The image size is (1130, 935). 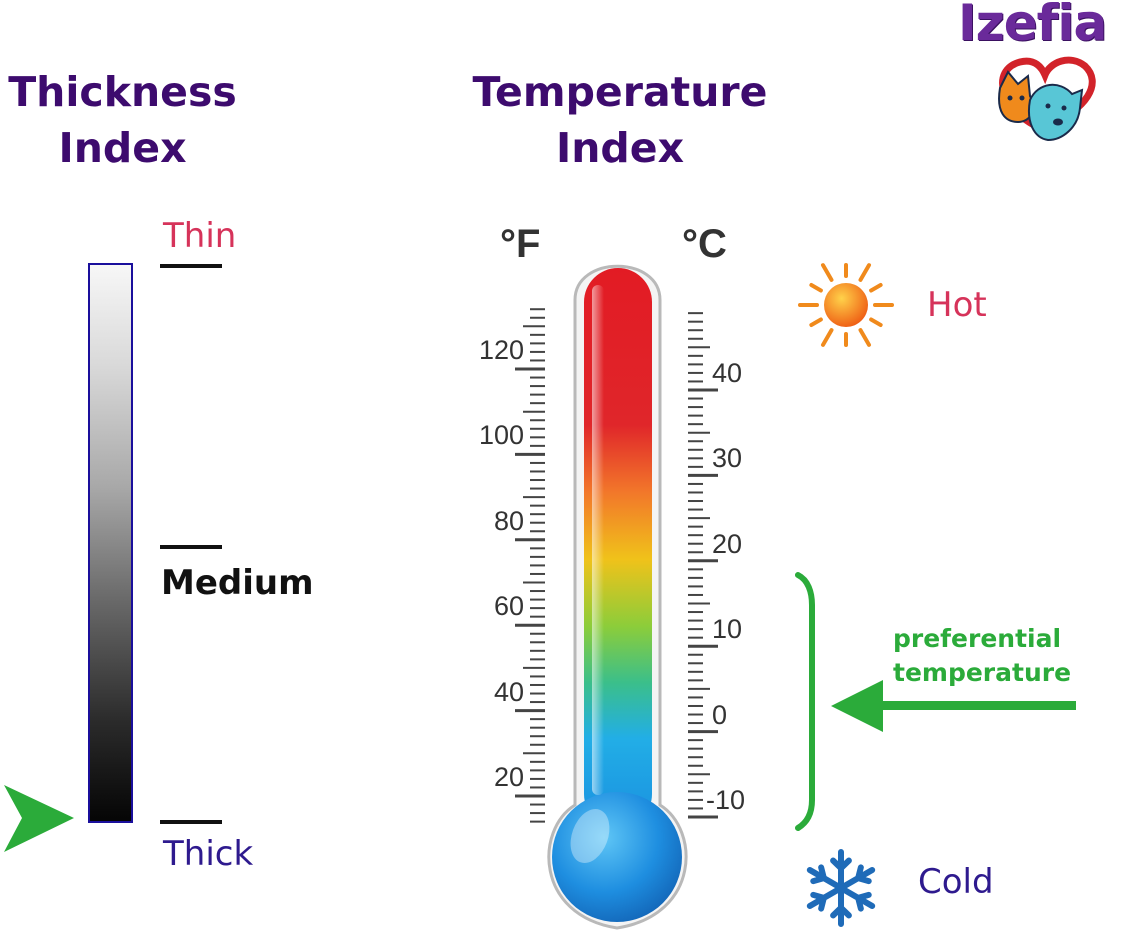 What do you see at coordinates (956, 882) in the screenshot?
I see `cold-label: Cold` at bounding box center [956, 882].